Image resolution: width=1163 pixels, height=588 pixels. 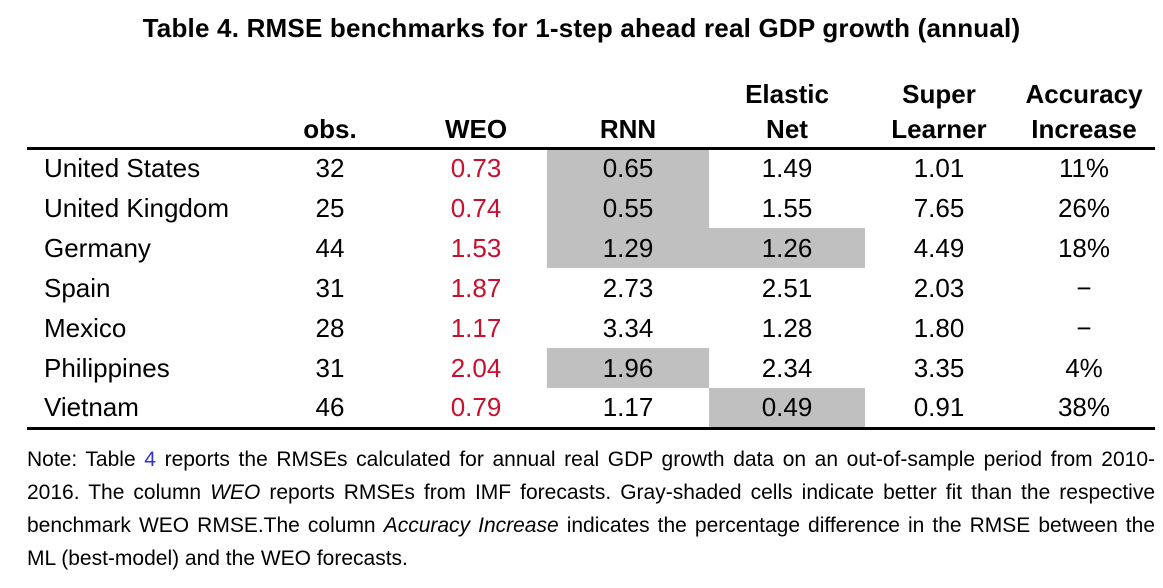 What do you see at coordinates (939, 93) in the screenshot?
I see `header-cell-super-learner: Super` at bounding box center [939, 93].